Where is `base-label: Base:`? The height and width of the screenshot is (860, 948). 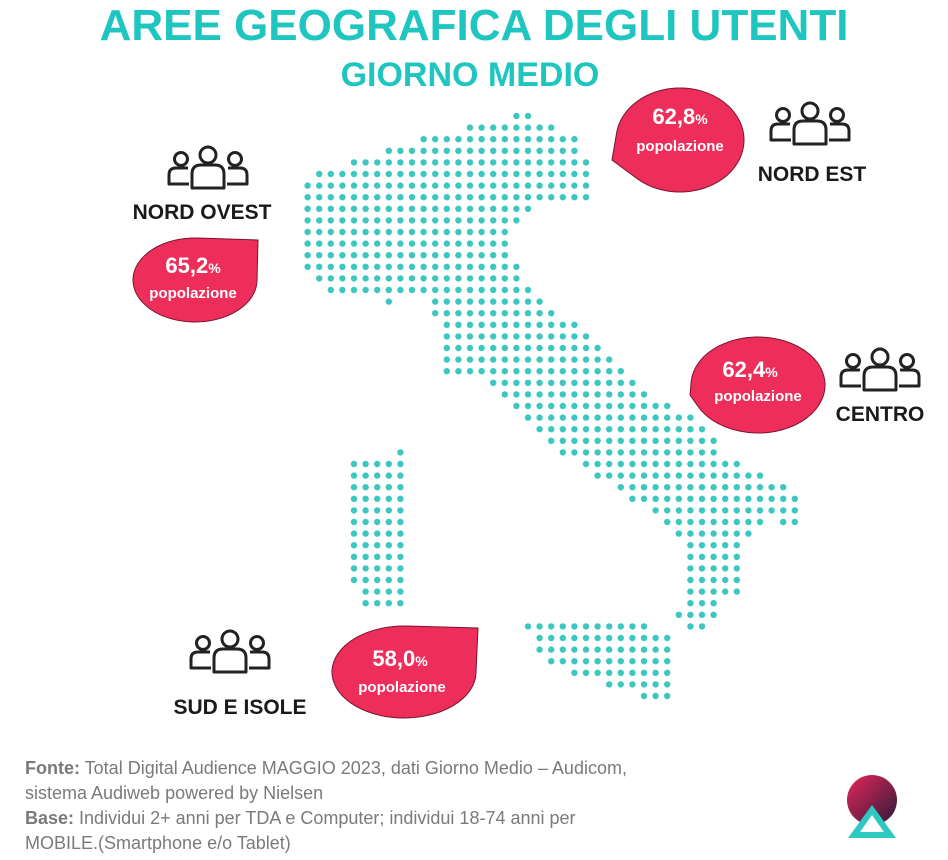
base-label: Base: is located at coordinates (49, 818).